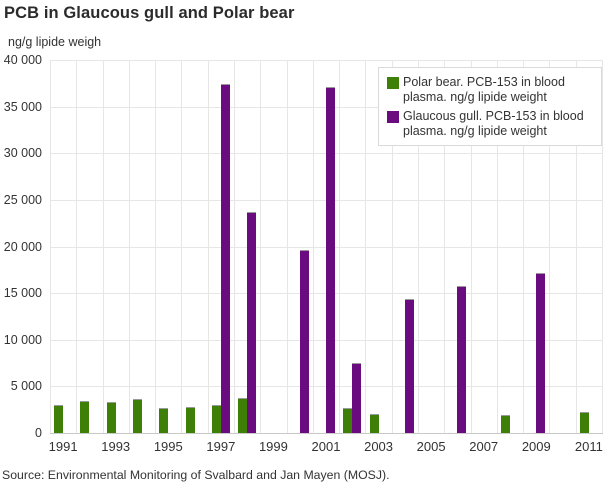 Image resolution: width=610 pixels, height=488 pixels. Describe the element at coordinates (252, 322) in the screenshot. I see `glaucous-gull-bar-1998` at that location.